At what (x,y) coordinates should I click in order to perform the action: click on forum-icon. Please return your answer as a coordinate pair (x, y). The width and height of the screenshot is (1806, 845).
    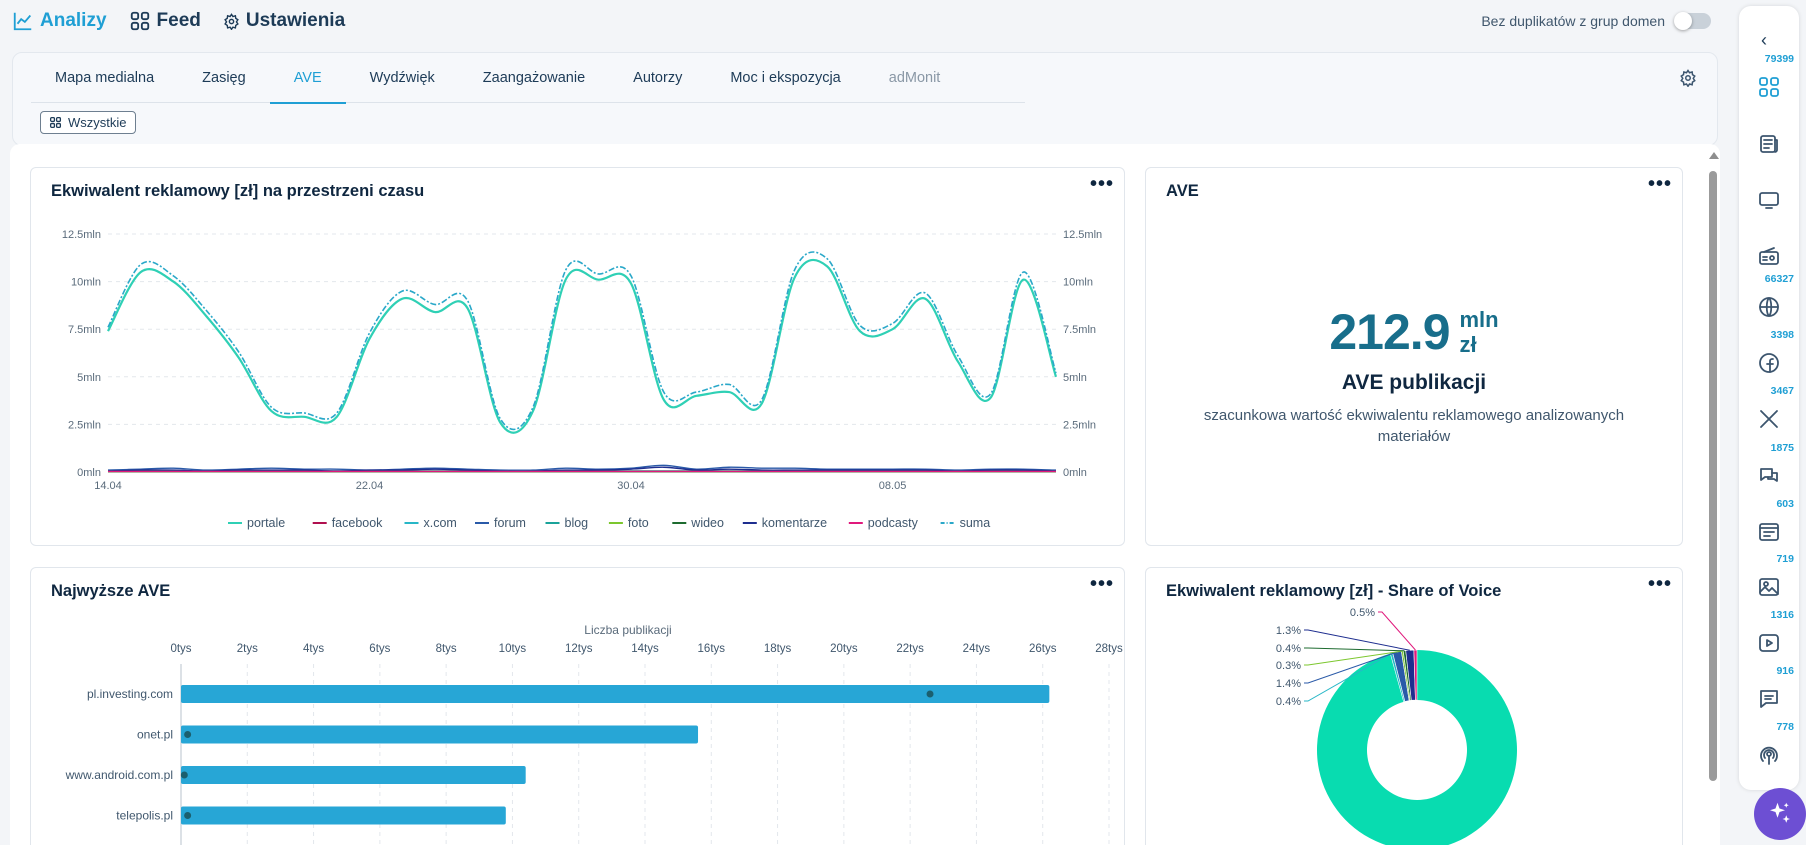
    Looking at the image, I should click on (1769, 475).